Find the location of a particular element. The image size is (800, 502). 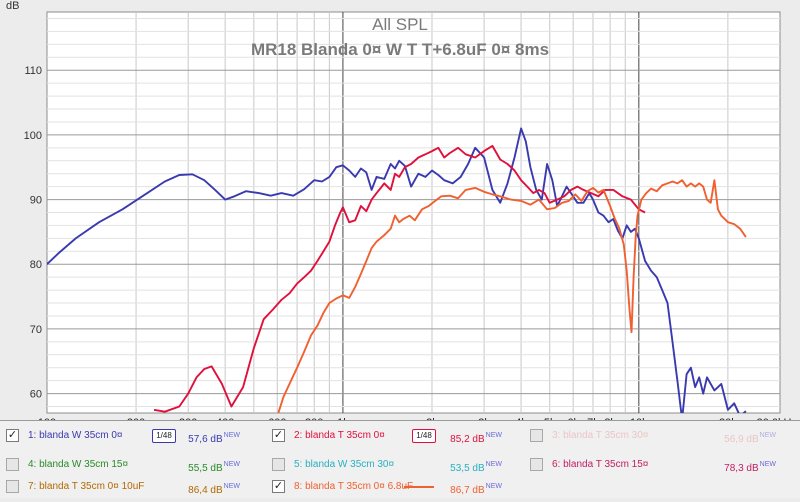

legend-entry: ✓ 2: blanda T 35cm 0¤ 1/48 85,2 dBNEW is located at coordinates (387, 436).